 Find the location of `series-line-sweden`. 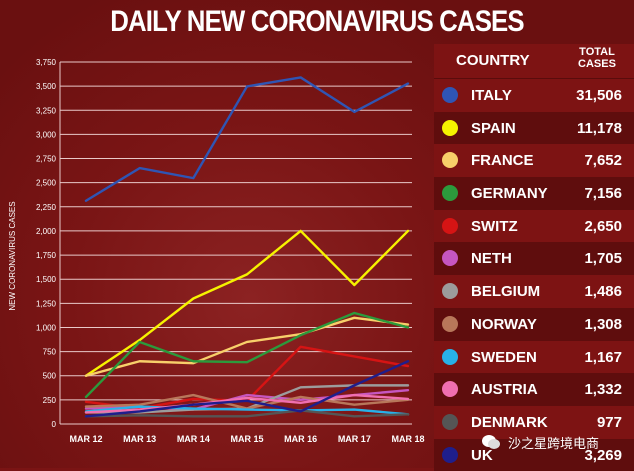

series-line-sweden is located at coordinates (247, 410).